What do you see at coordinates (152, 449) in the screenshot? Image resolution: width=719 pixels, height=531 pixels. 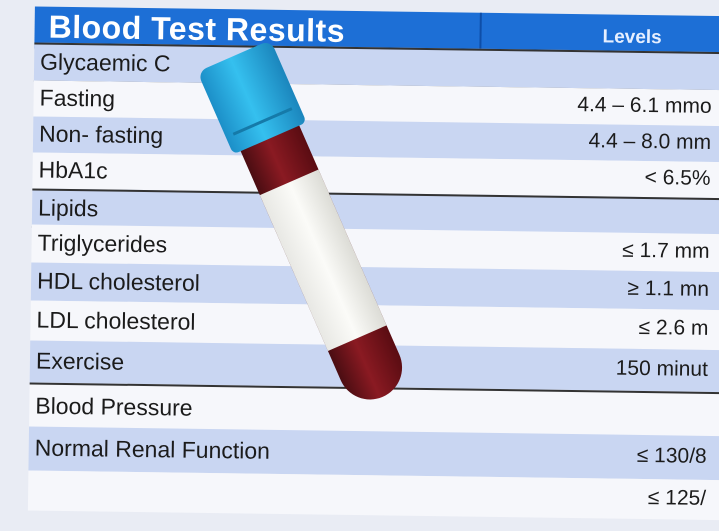 I see `row-label: Normal Renal Function` at bounding box center [152, 449].